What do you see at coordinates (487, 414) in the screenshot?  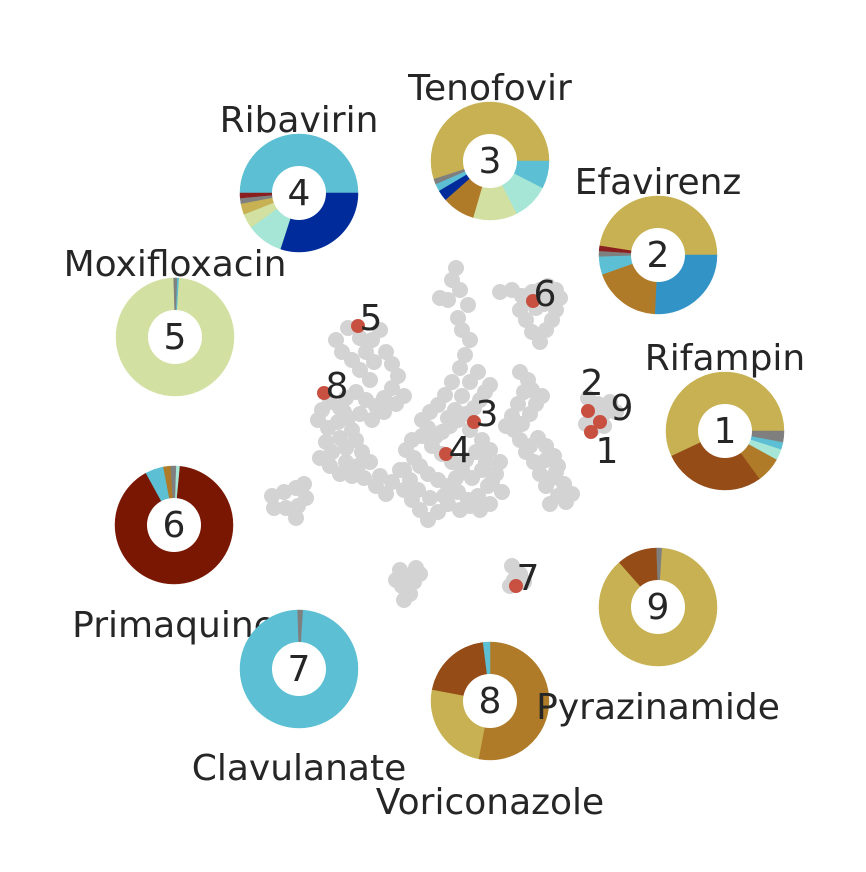 I see `highlight-label-3: 3` at bounding box center [487, 414].